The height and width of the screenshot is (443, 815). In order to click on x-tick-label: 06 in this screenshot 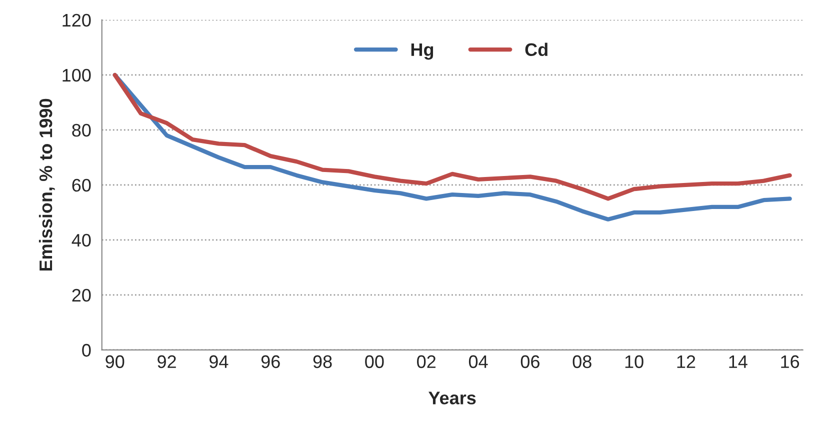, I will do `click(530, 361)`.